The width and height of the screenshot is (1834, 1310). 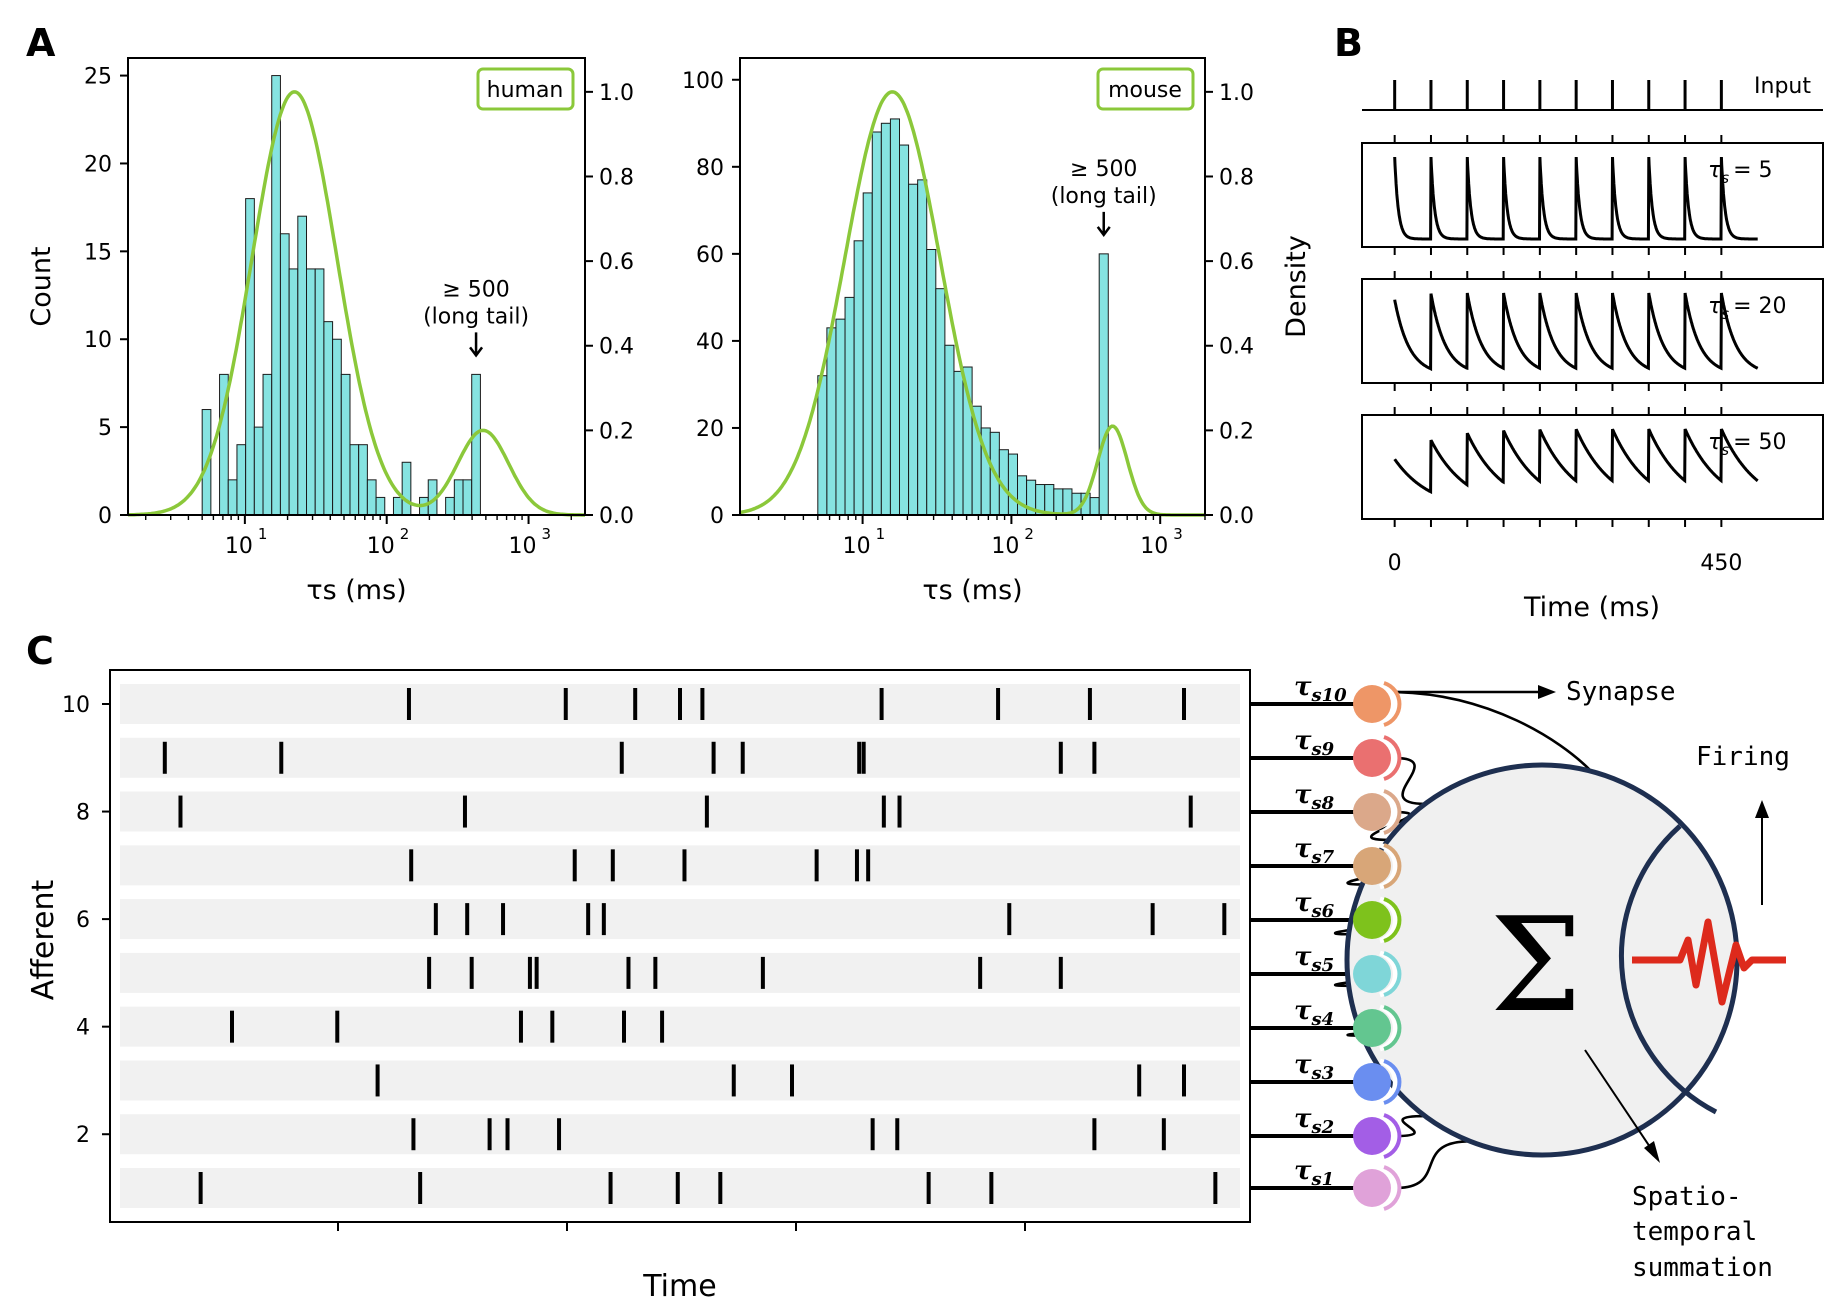 What do you see at coordinates (1236, 93) in the screenshot?
I see `y-tick-label-right: 1.0` at bounding box center [1236, 93].